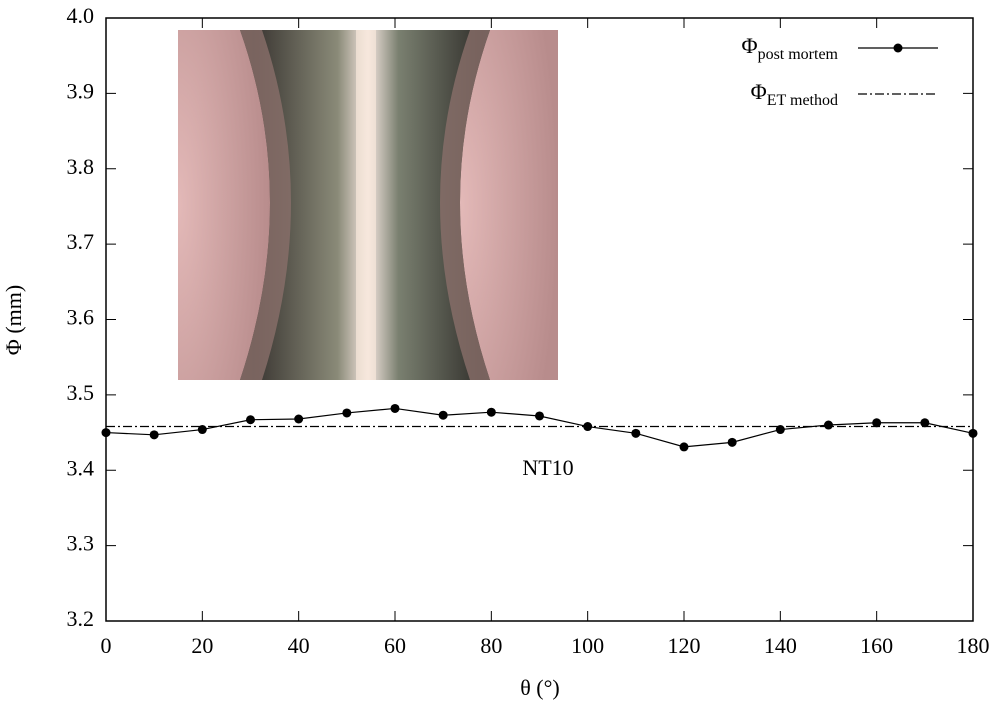  I want to click on y-axis-label: Φ (mm), so click(13, 320).